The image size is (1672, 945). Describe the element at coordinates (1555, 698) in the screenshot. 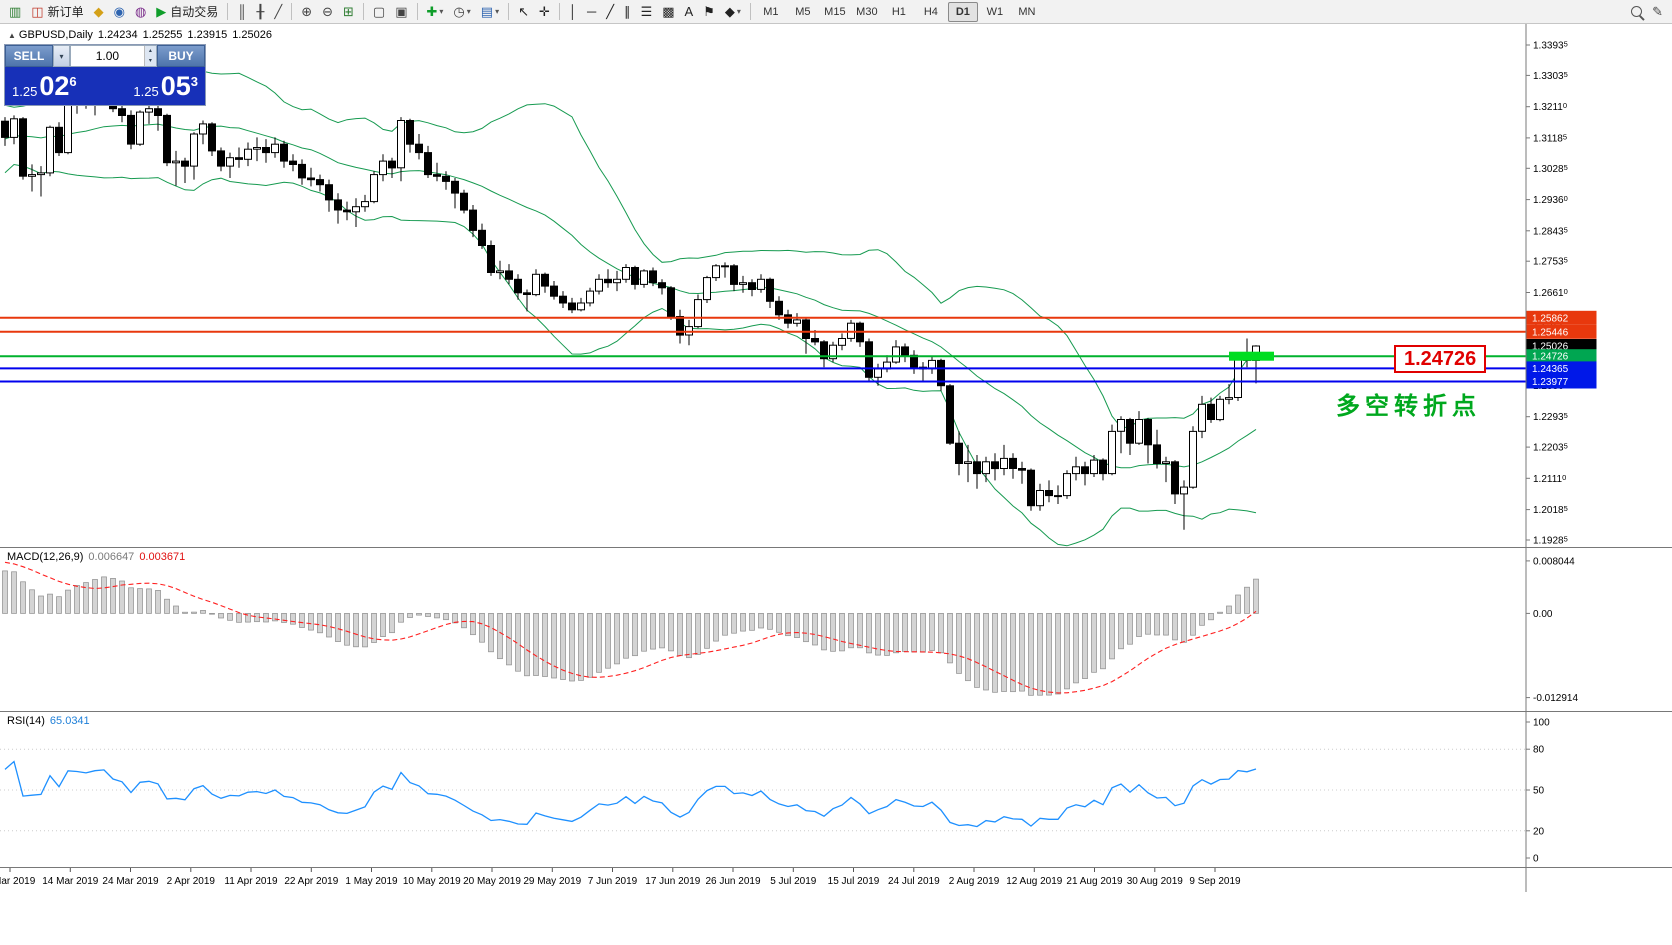

I see `macd-axis-label: -0.012914` at that location.